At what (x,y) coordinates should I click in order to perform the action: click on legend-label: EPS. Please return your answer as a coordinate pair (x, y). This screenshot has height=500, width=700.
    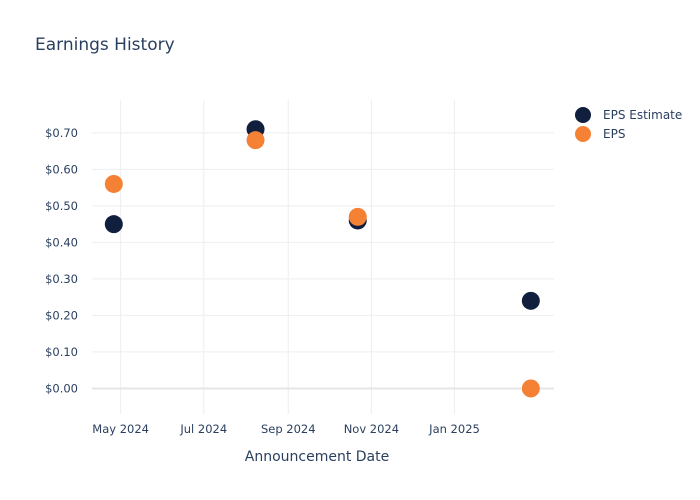
    Looking at the image, I should click on (614, 134).